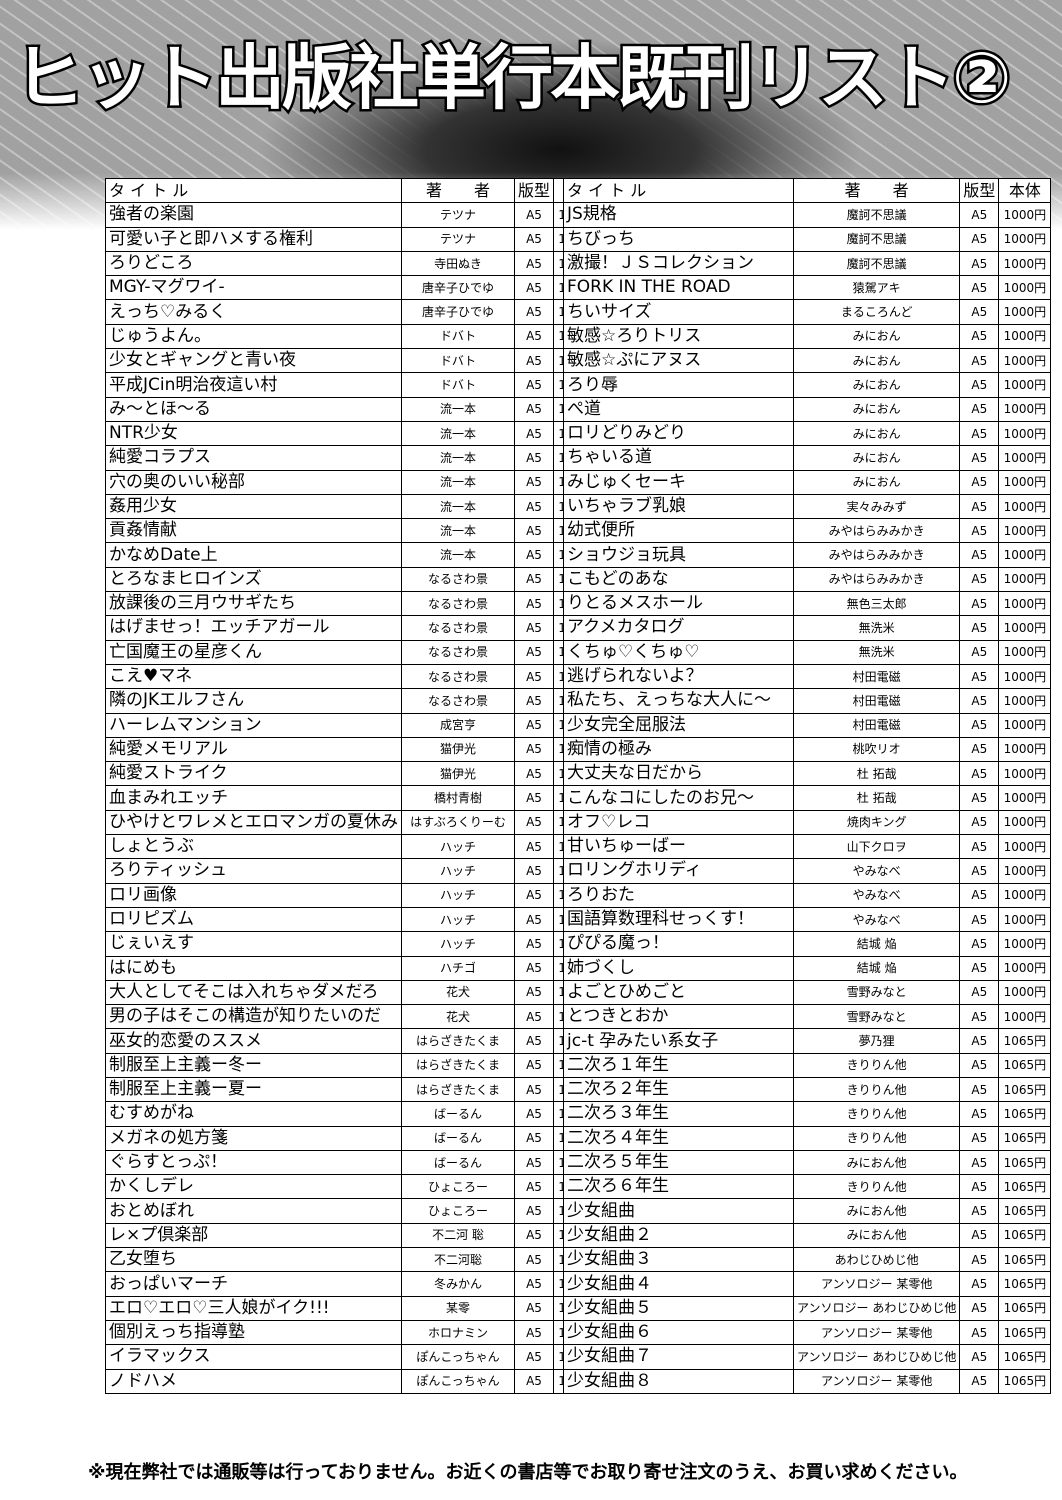  What do you see at coordinates (356, 895) in the screenshot?
I see `book-row: ロリ画像ハッチA51000円` at bounding box center [356, 895].